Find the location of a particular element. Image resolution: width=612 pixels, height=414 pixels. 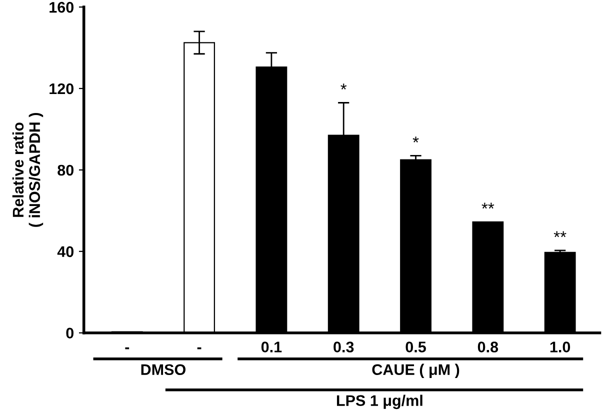

x-tick-label: 0.8 is located at coordinates (488, 347).